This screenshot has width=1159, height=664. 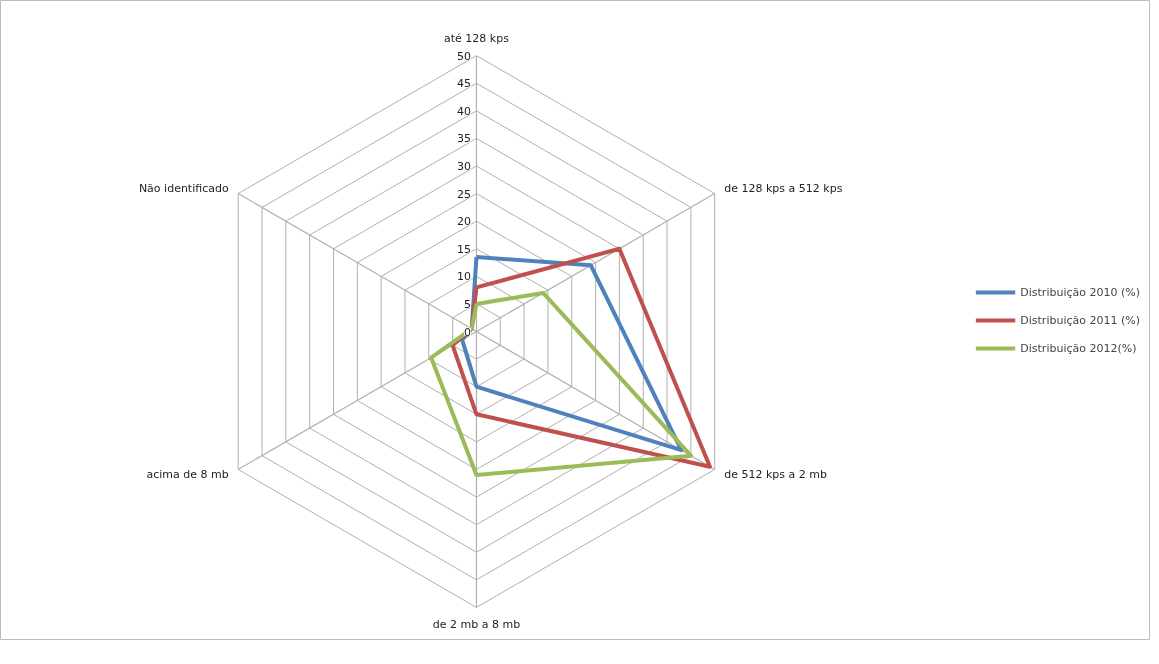 I want to click on legend-label: Distribuição 2010 (%), so click(x=1080, y=292).